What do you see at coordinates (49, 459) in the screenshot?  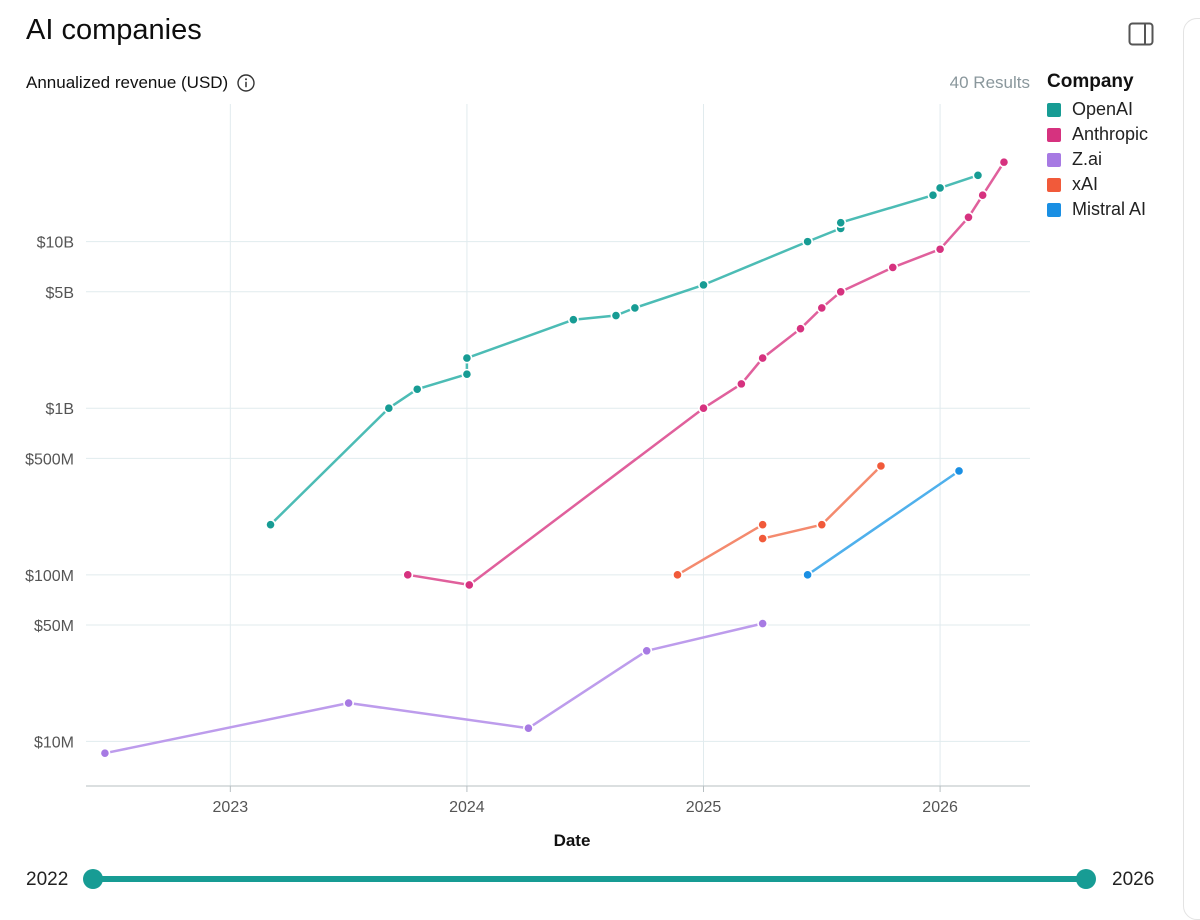 I see `y-tick-label: $500M` at bounding box center [49, 459].